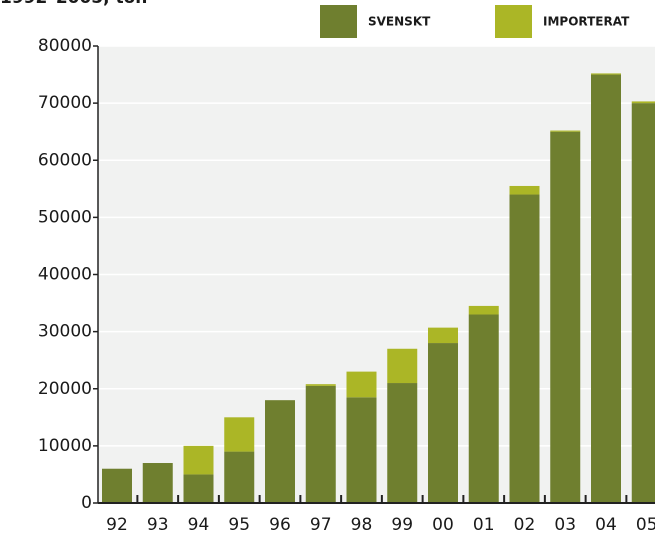  Describe the element at coordinates (239, 525) in the screenshot. I see `x-tick-label: 95` at that location.